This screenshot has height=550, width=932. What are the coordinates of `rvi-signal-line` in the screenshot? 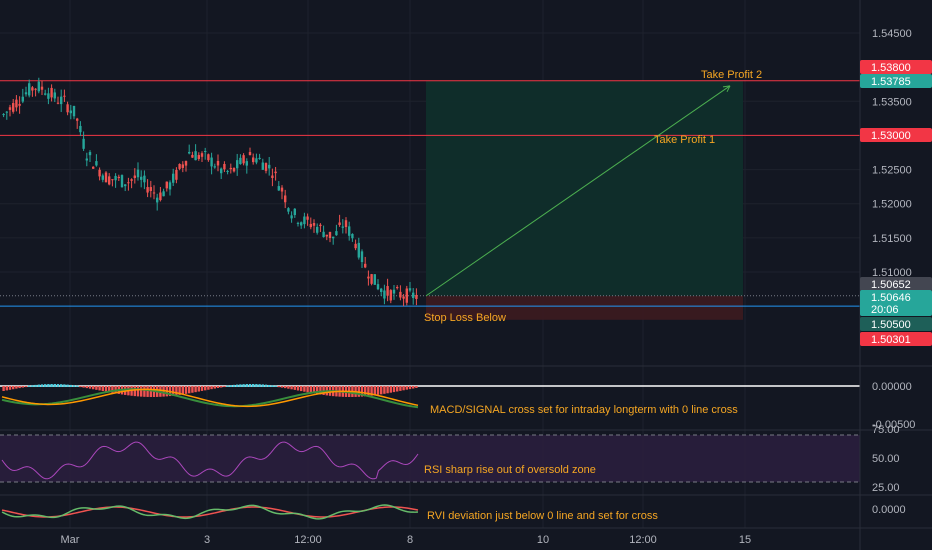 It's located at (210, 512).